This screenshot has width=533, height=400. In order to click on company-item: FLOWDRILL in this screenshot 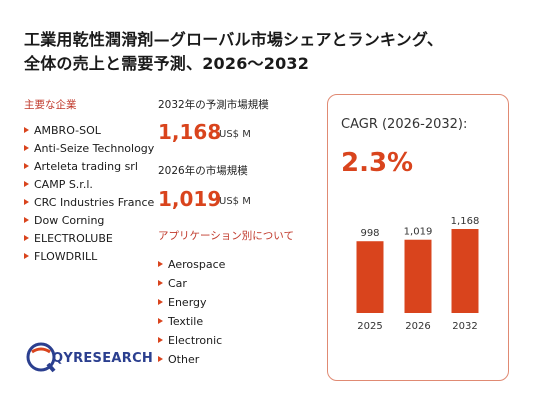, I will do `click(94, 257)`.